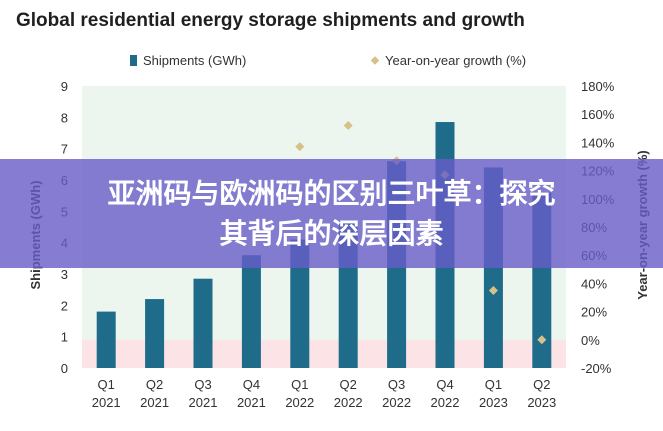  I want to click on legend-swatch-shipments, so click(133, 60).